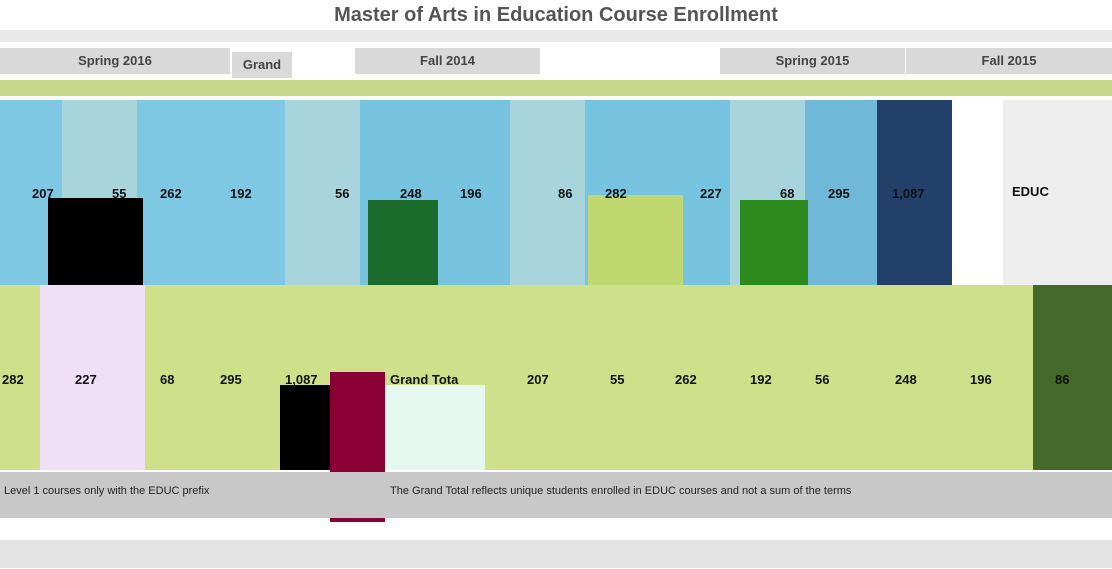 The width and height of the screenshot is (1112, 569). Describe the element at coordinates (115, 61) in the screenshot. I see `header: Spring 2016` at that location.